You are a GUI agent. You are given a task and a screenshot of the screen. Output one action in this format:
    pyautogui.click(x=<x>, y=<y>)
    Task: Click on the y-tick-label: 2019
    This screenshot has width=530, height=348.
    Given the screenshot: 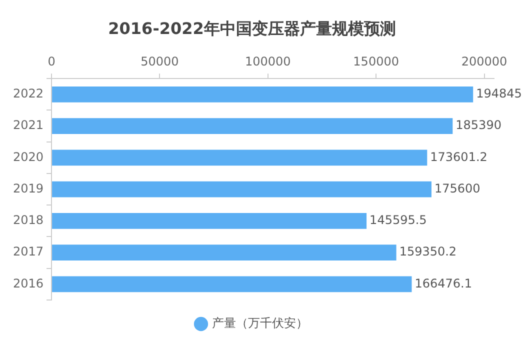 What is the action you would take?
    pyautogui.click(x=28, y=188)
    